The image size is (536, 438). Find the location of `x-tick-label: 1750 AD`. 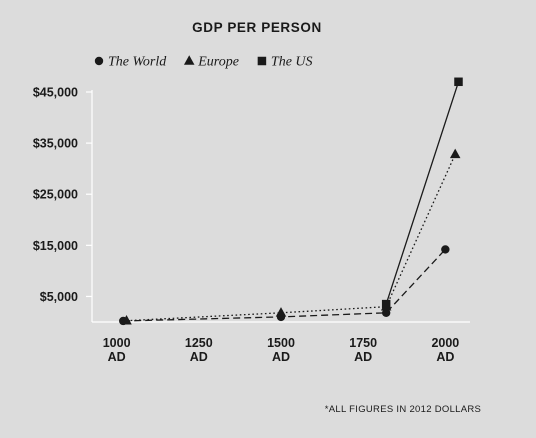

x-tick-label: 1750 AD is located at coordinates (363, 350).